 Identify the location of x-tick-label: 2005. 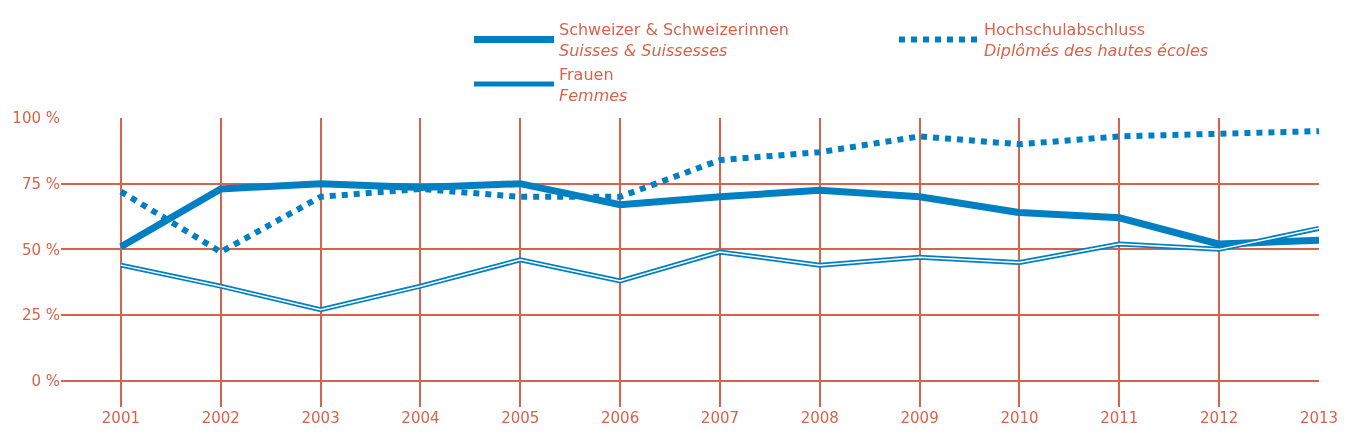
(520, 418).